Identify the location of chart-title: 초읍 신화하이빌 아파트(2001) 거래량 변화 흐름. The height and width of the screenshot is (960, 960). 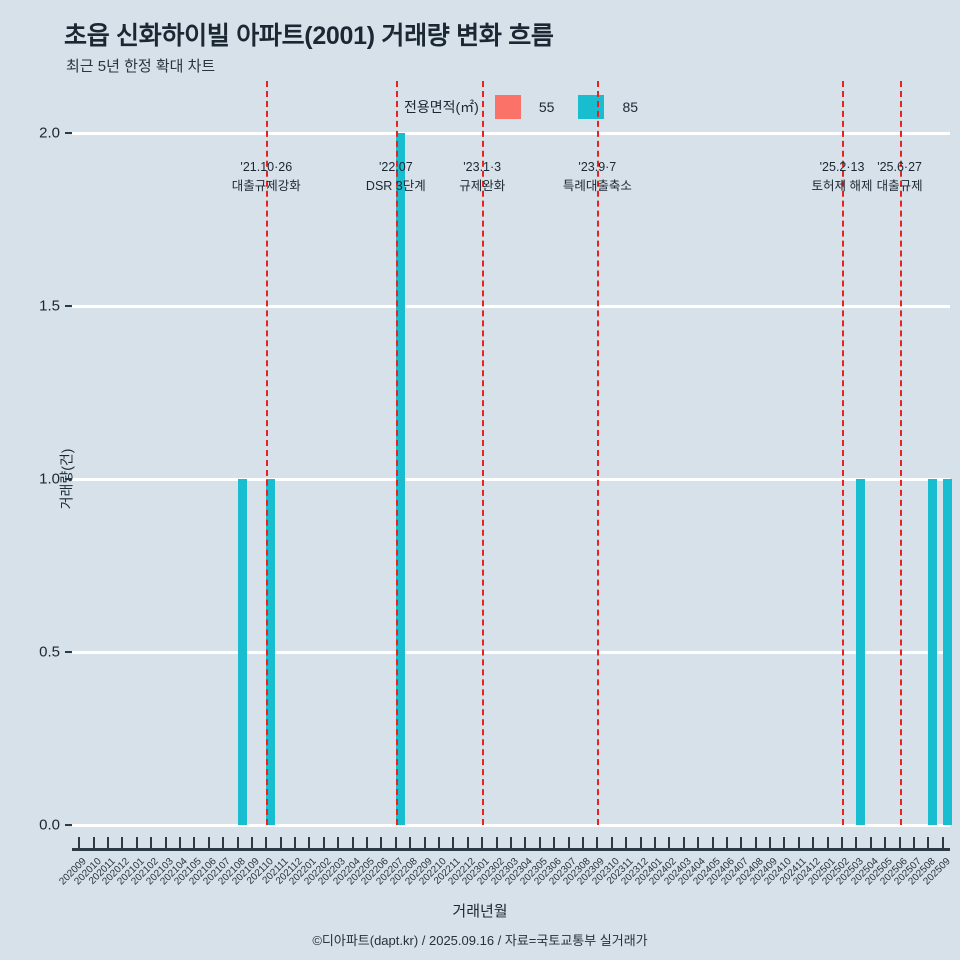
(309, 36).